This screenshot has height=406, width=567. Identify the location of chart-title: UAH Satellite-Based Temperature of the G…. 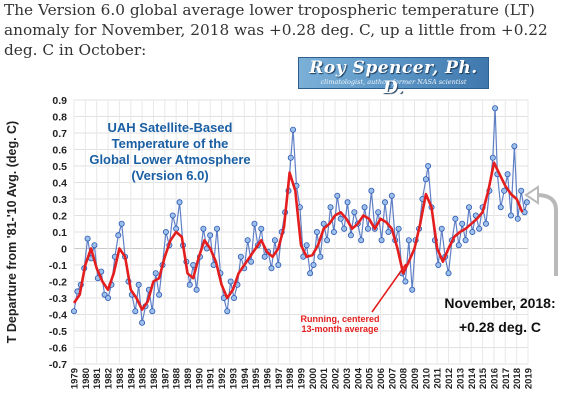
(169, 151).